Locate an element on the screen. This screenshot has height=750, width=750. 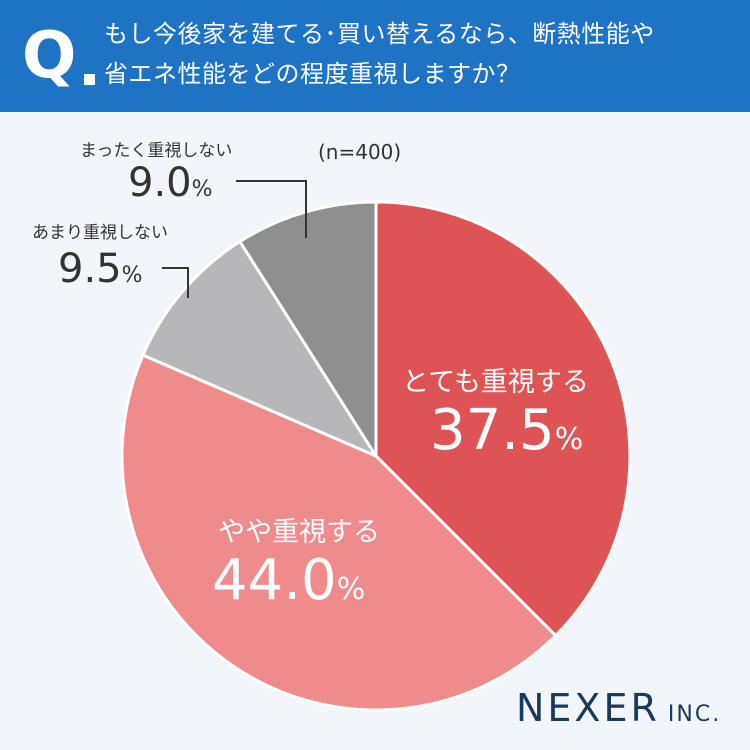
question-line-2: 省エネ性能をどの程度重視しますか？ is located at coordinates (312, 74).